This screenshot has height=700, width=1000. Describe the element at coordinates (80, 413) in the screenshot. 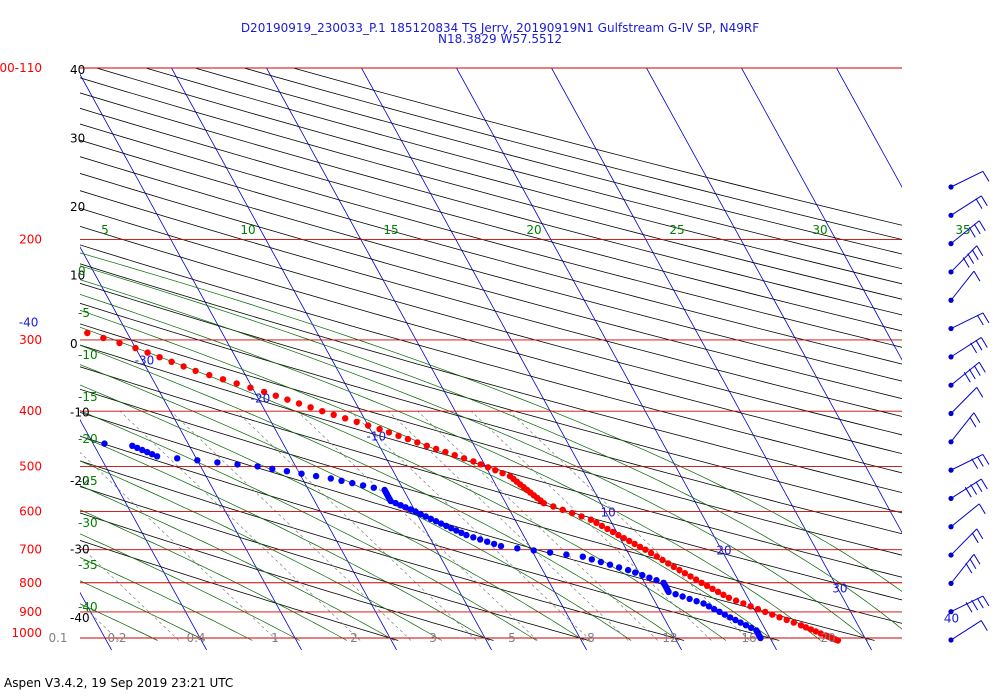

I see `left-axis-label: -10` at that location.